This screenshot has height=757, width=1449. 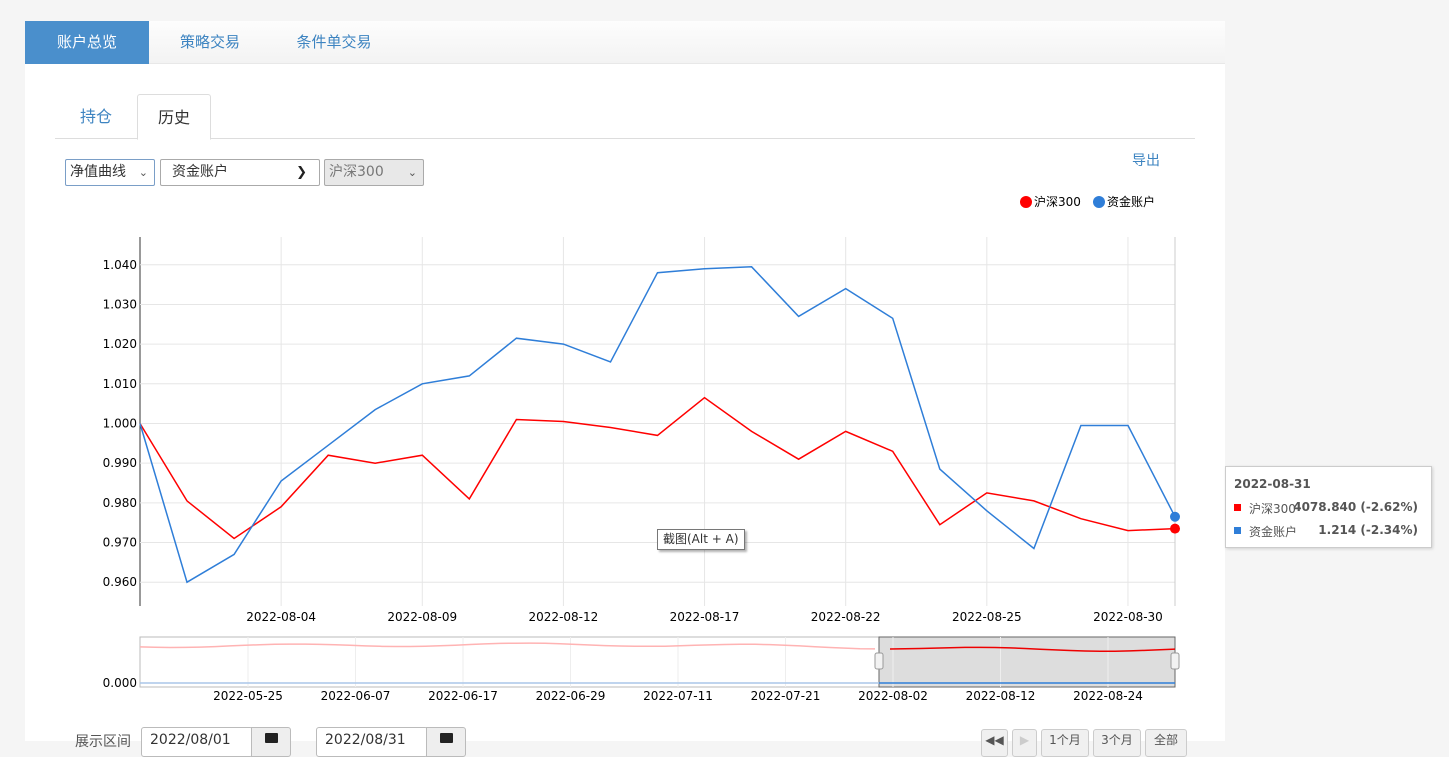 I want to click on legend-label: 沪深300, so click(x=1057, y=202).